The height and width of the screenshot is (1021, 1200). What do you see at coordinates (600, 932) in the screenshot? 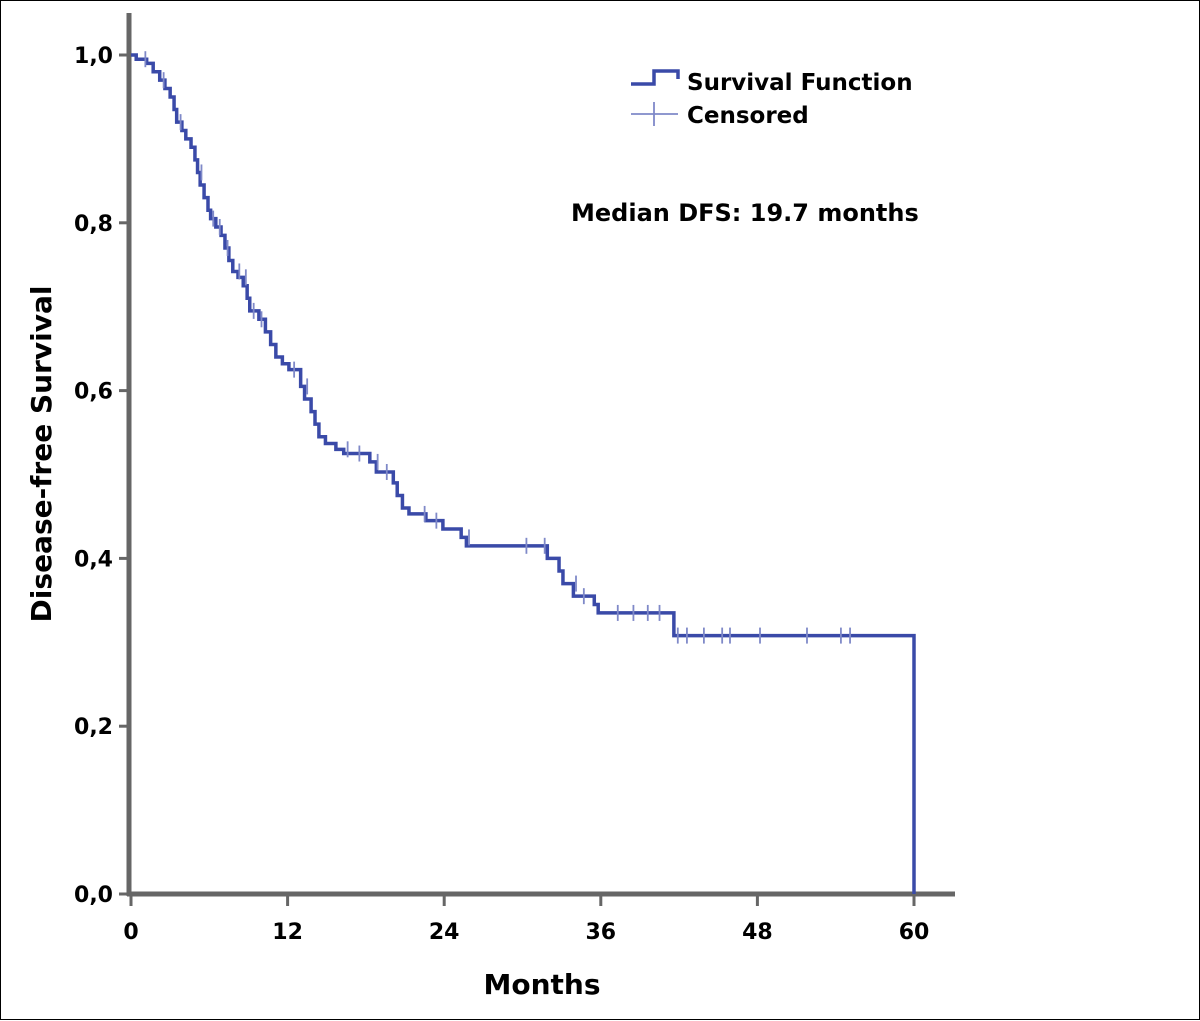
I see `x-tick-label: 36` at bounding box center [600, 932].